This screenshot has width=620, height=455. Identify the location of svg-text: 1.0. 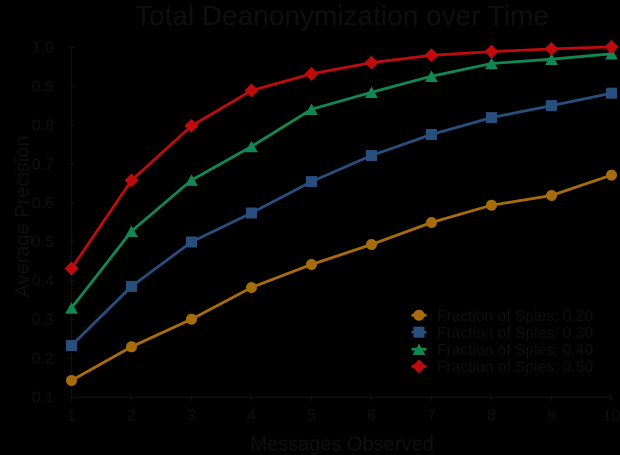
(43, 48).